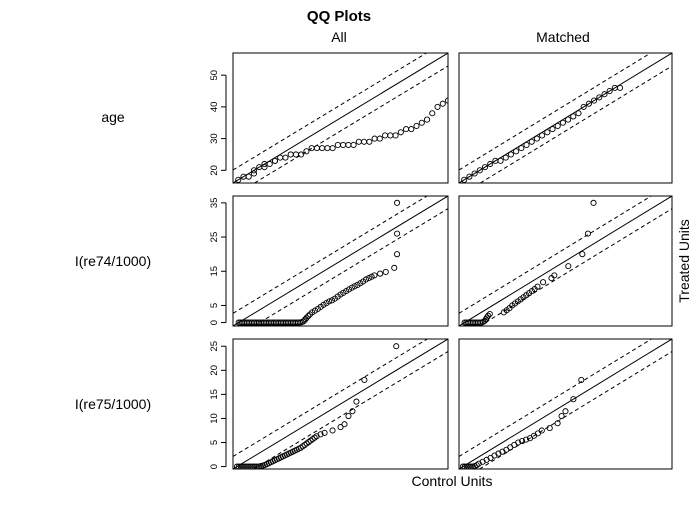 This screenshot has height=505, width=698. Describe the element at coordinates (113, 117) in the screenshot. I see `row-label-age: age` at that location.